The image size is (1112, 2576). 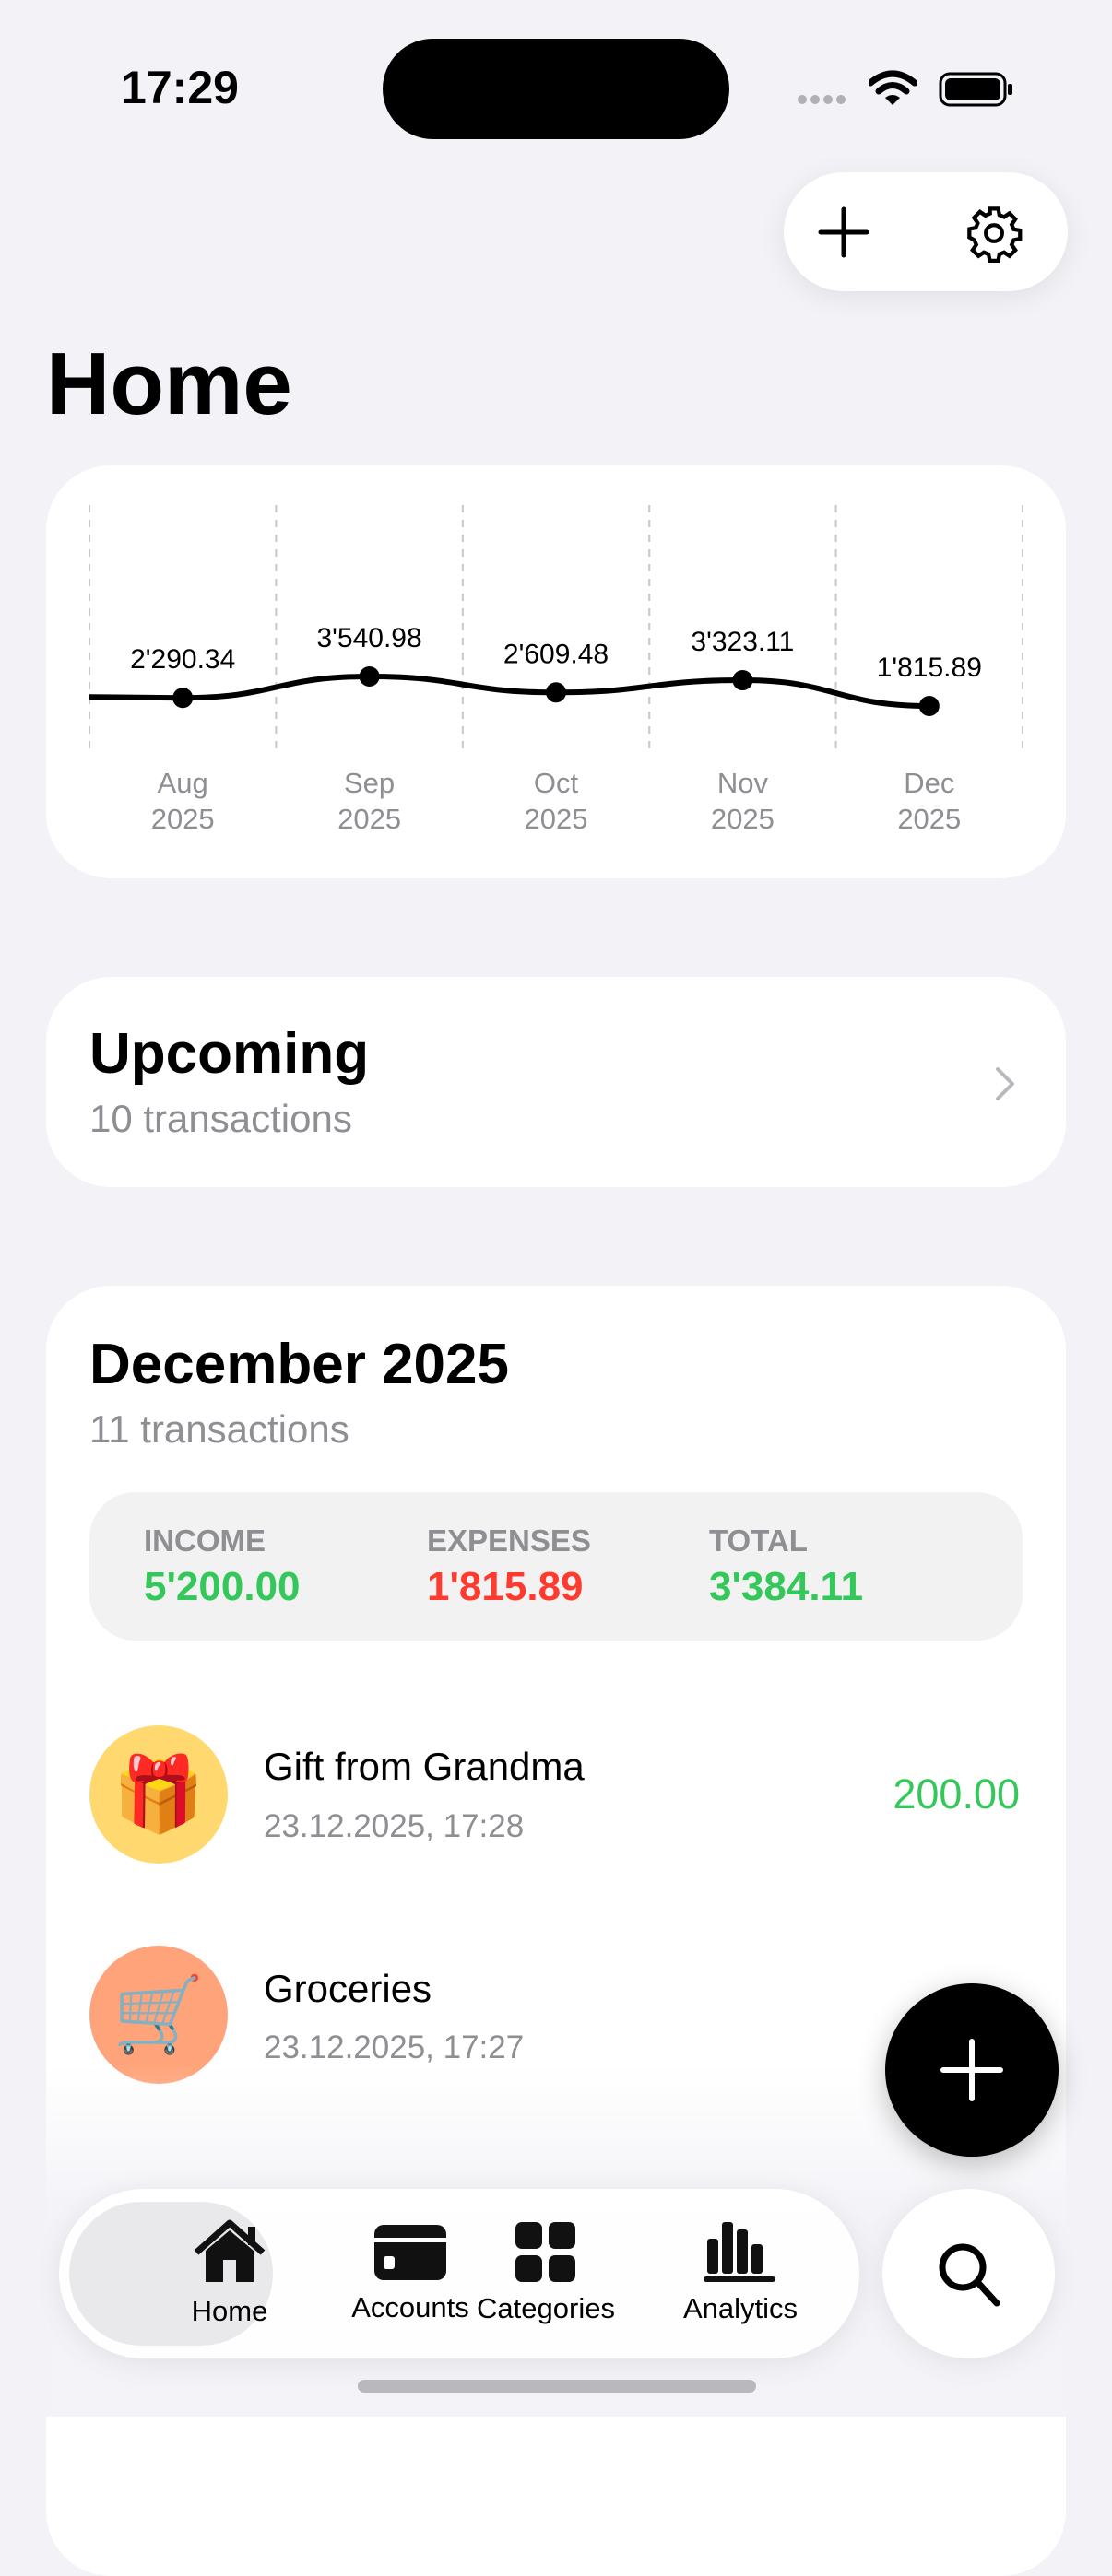 I want to click on tab-accounts: Accounts, so click(x=410, y=2273).